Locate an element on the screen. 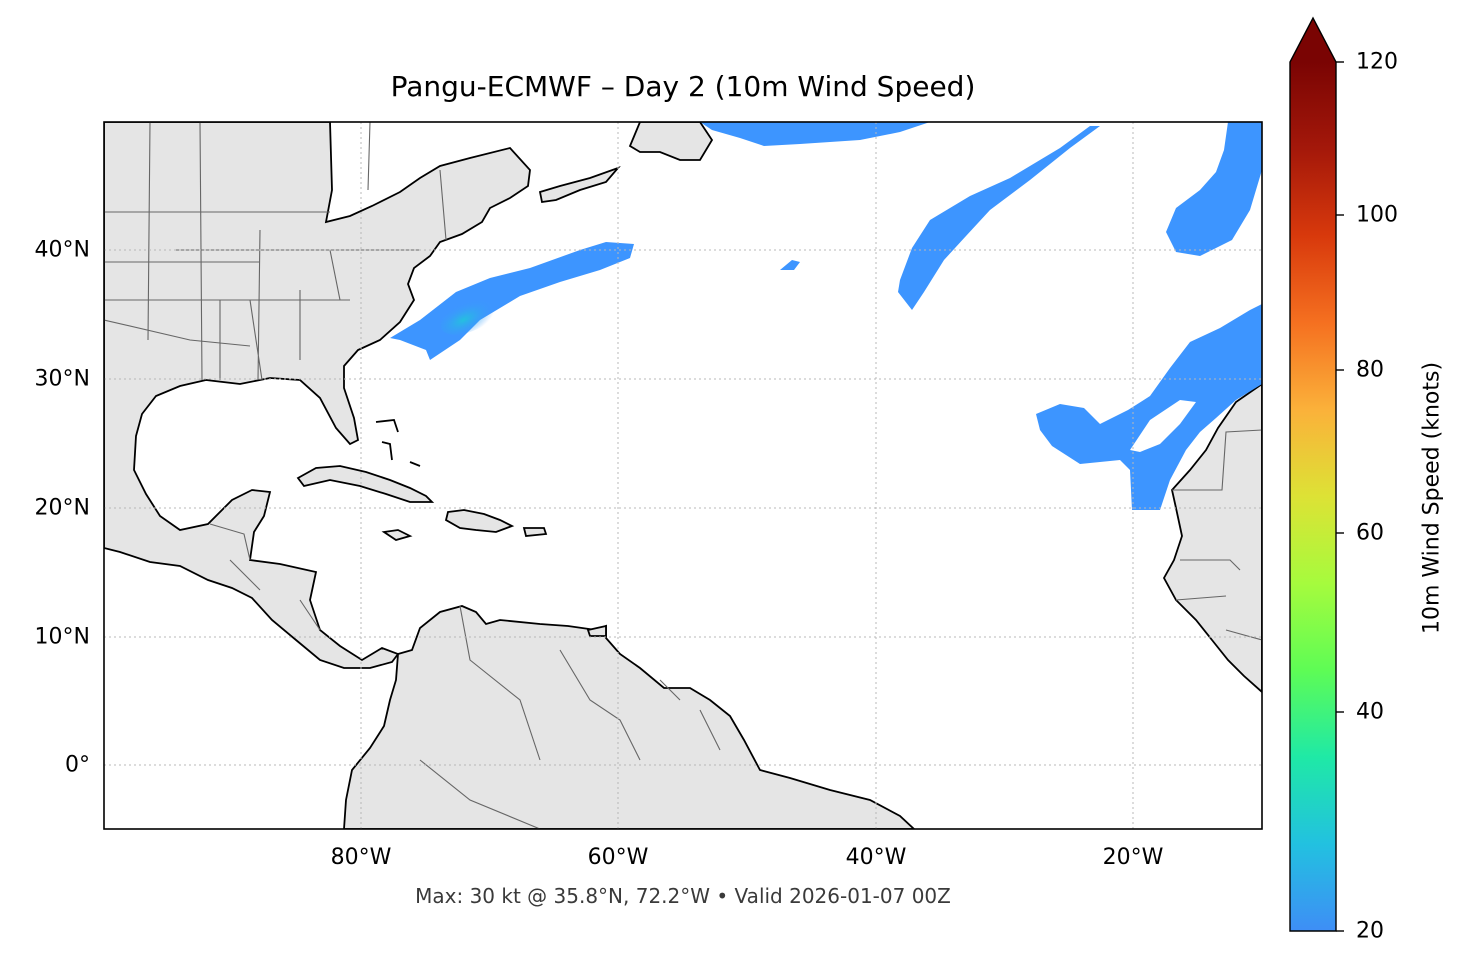  wind-region-gap is located at coordinates (1163, 426).